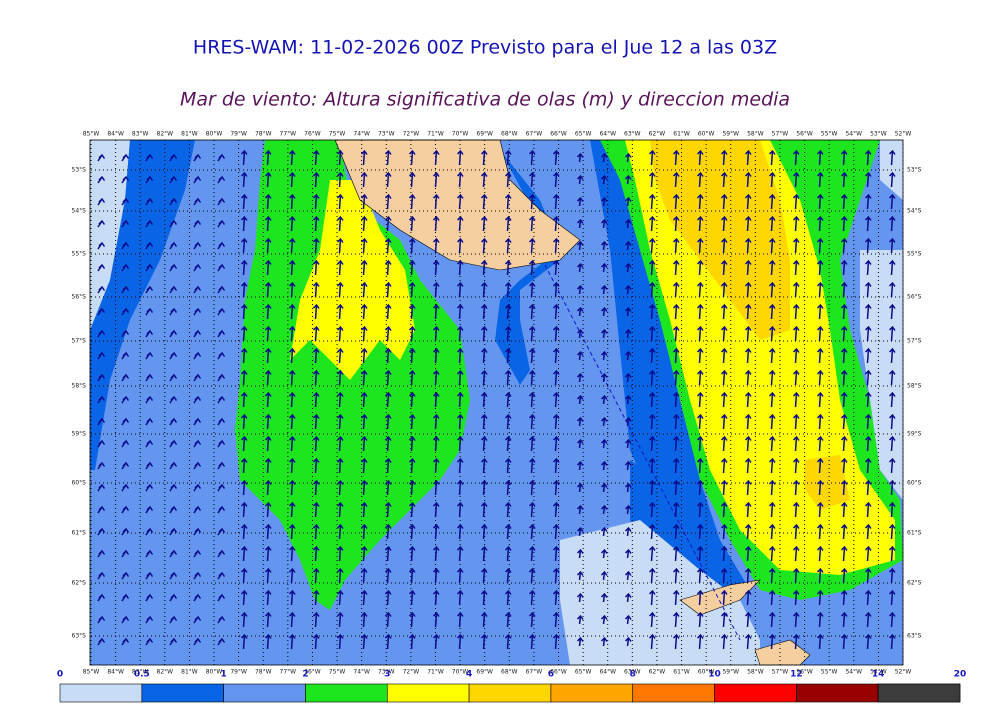 The height and width of the screenshot is (711, 1000). Describe the element at coordinates (79, 434) in the screenshot. I see `latitude-label: 59°S` at that location.